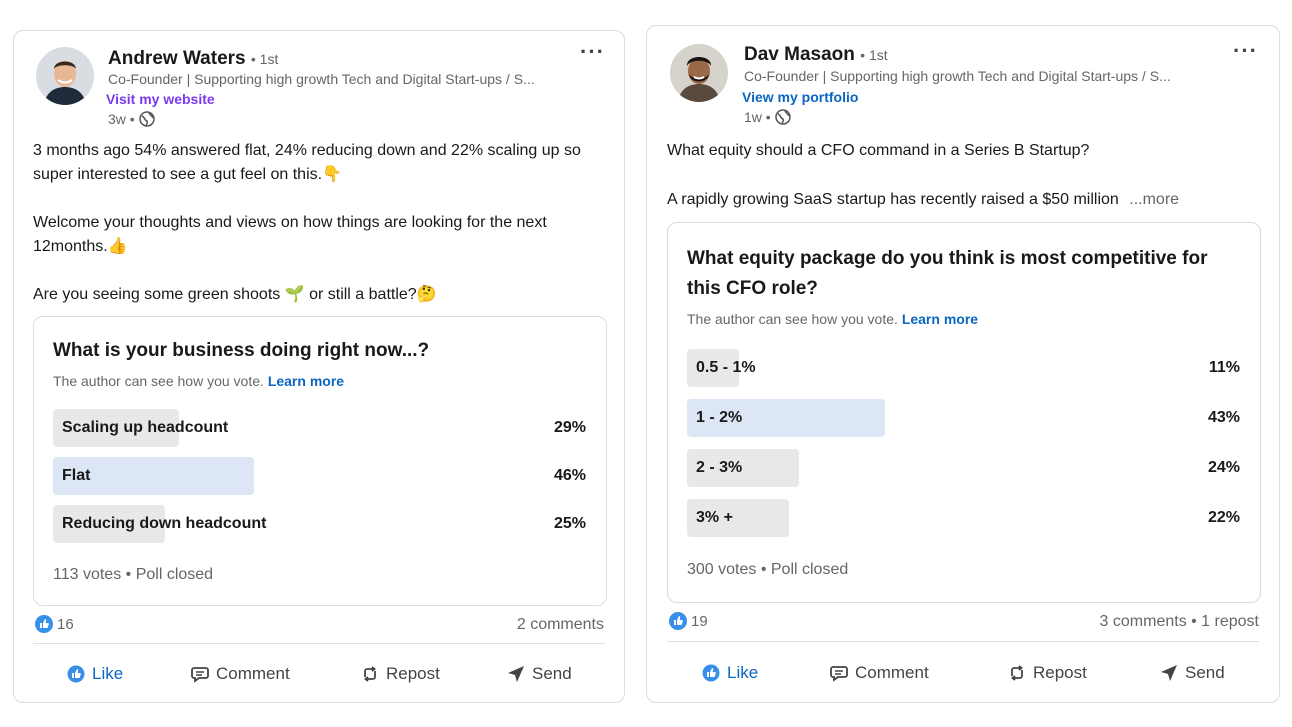 The image size is (1292, 727). What do you see at coordinates (1179, 621) in the screenshot?
I see `comments-reposts-count: 3 comments • 1 repost` at bounding box center [1179, 621].